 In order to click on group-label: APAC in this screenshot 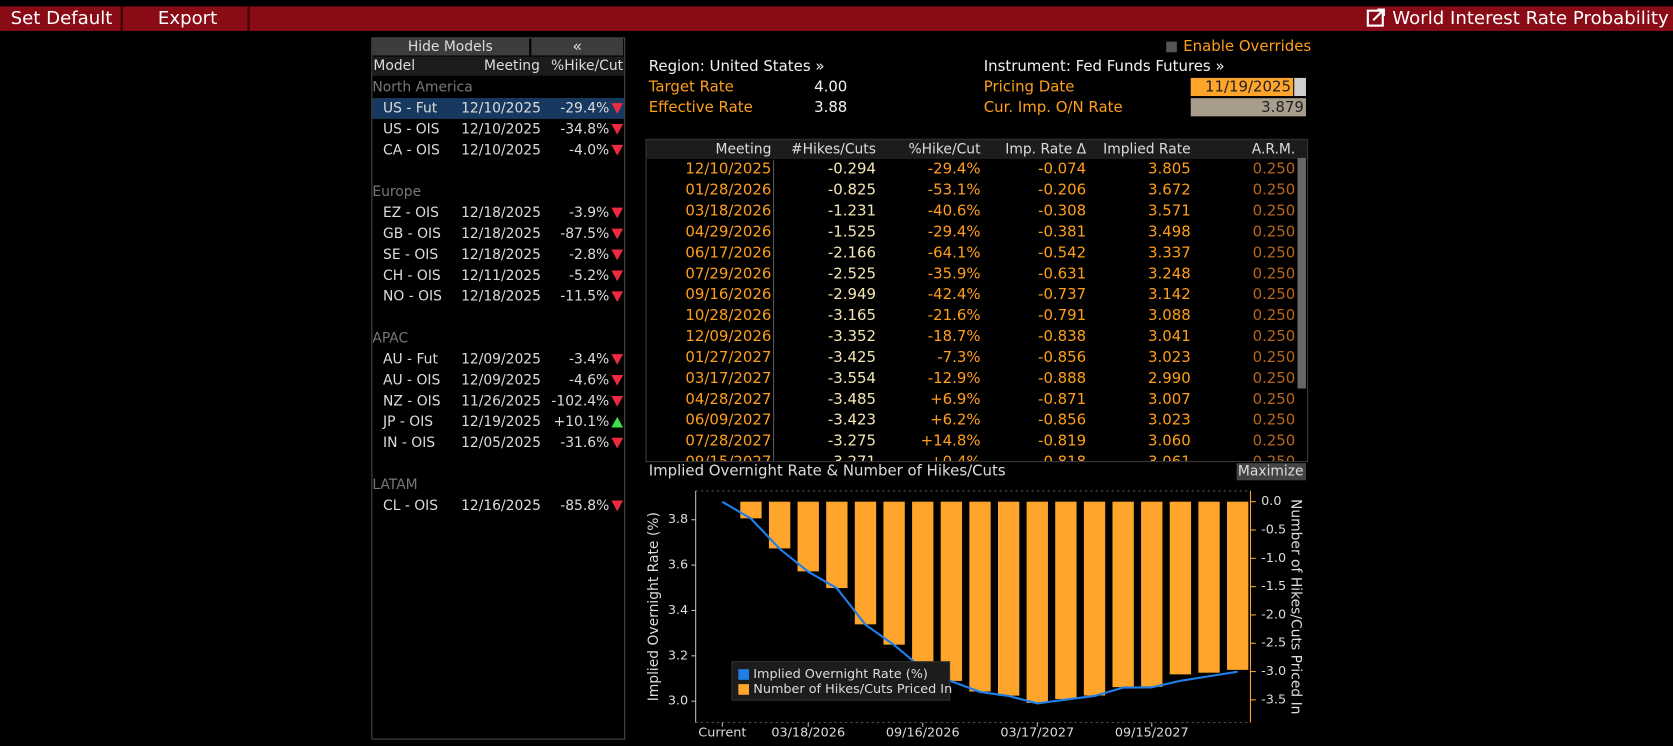, I will do `click(390, 339)`.